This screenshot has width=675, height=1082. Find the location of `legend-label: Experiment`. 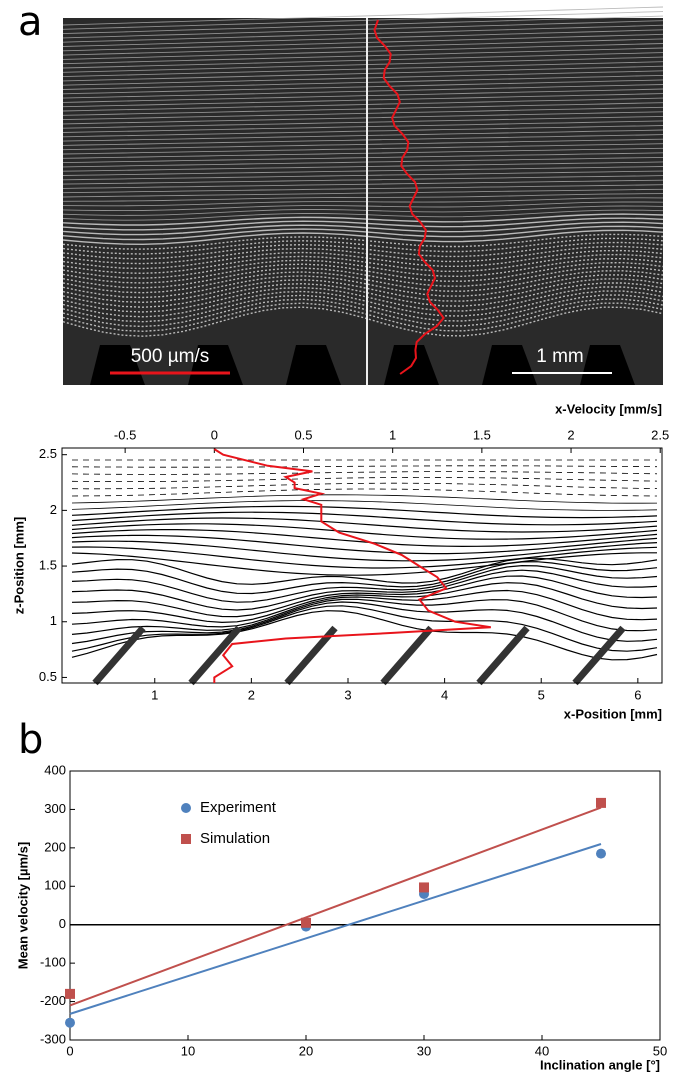

legend-label: Experiment is located at coordinates (238, 807).